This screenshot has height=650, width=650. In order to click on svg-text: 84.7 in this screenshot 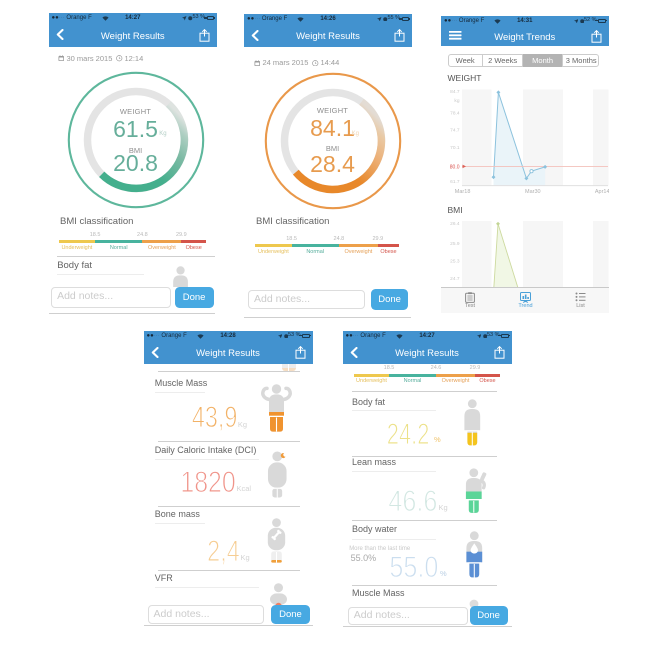, I will do `click(455, 92)`.